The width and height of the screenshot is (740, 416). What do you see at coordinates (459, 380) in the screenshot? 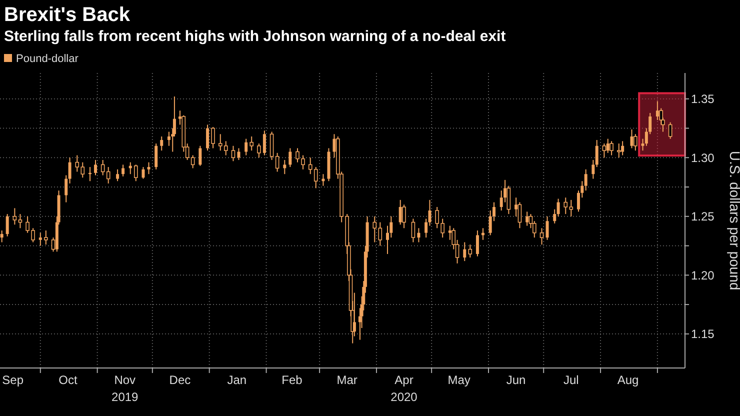
I see `x-tick-label: May` at bounding box center [459, 380].